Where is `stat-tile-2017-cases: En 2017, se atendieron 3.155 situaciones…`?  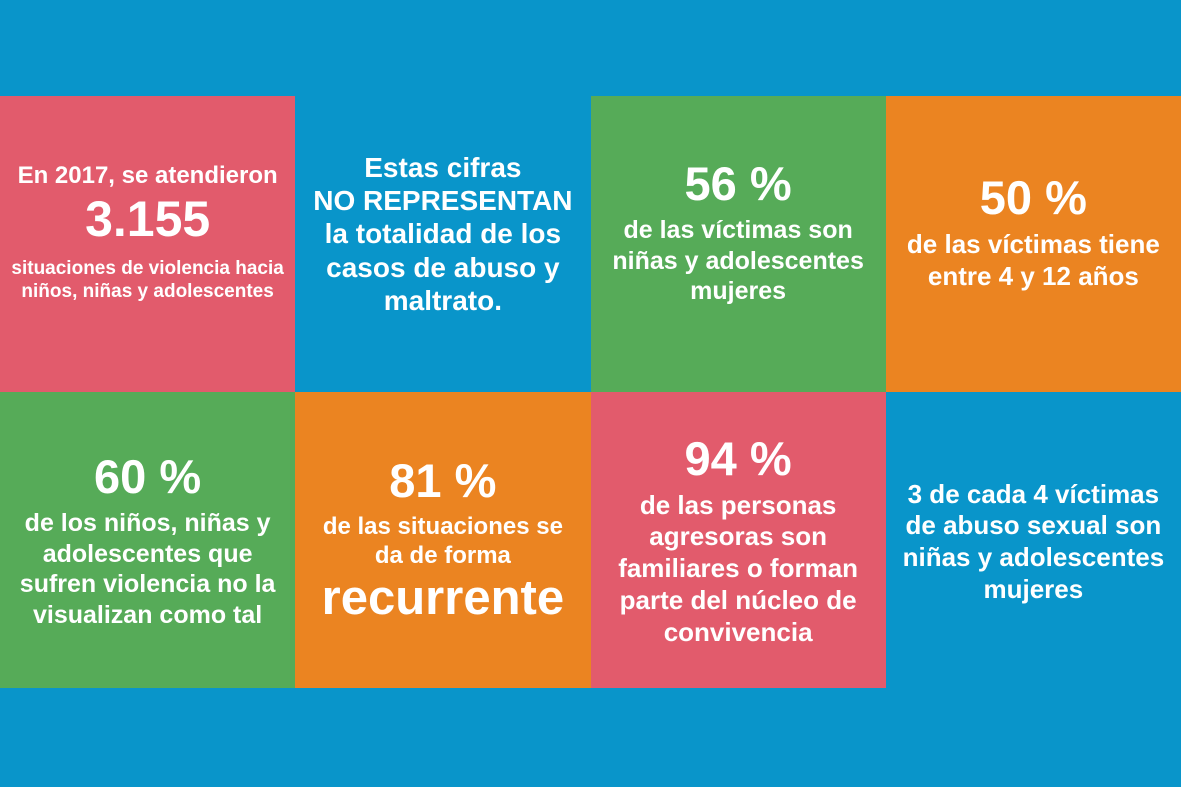
stat-tile-2017-cases: En 2017, se atendieron 3.155 situaciones… is located at coordinates (148, 244).